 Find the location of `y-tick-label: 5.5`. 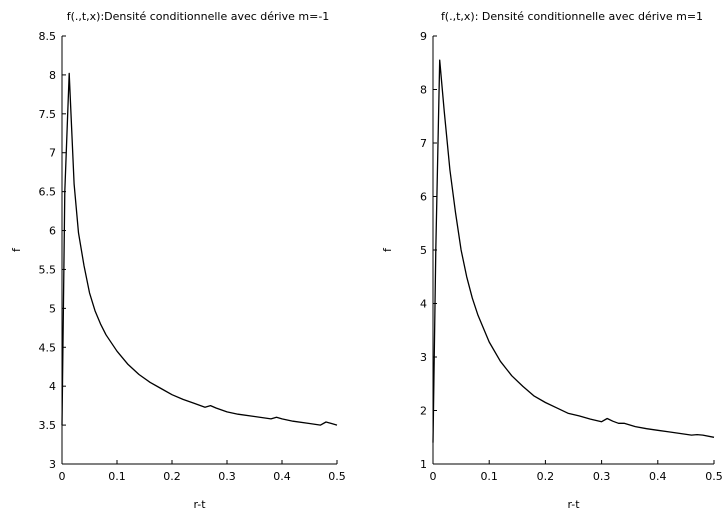

y-tick-label: 5.5 is located at coordinates (48, 269).